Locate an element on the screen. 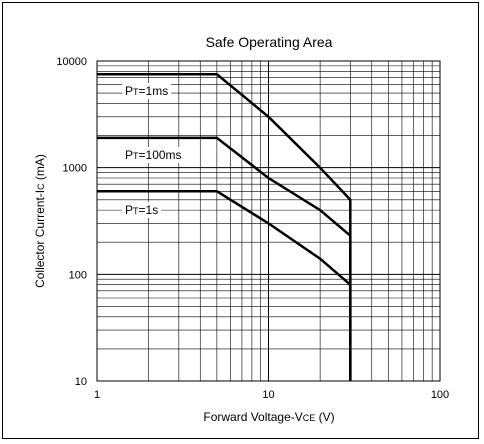 The width and height of the screenshot is (484, 444). x-tick-label: 10 is located at coordinates (268, 395).